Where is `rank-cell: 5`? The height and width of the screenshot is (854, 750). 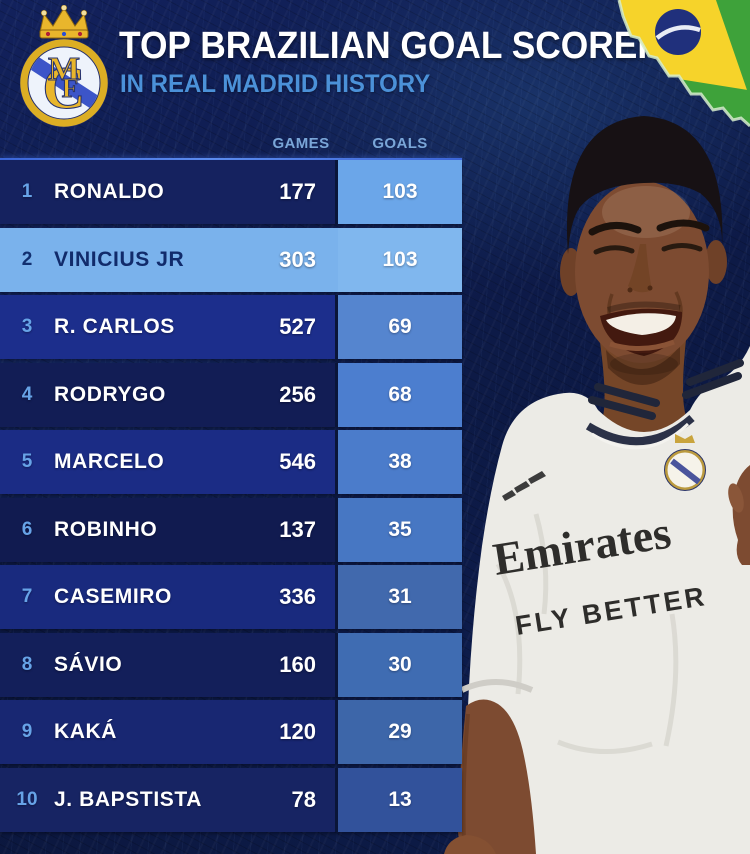 rank-cell: 5 is located at coordinates (27, 461).